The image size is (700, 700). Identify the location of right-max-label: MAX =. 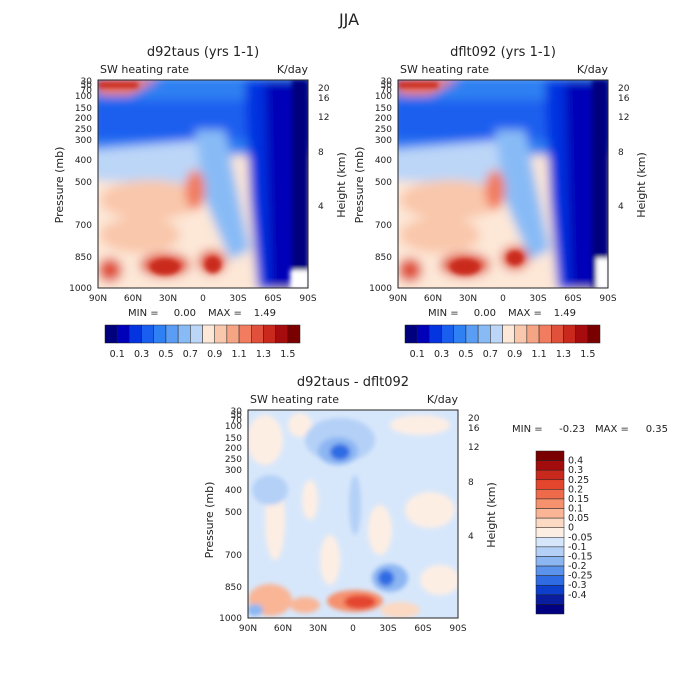
(525, 313).